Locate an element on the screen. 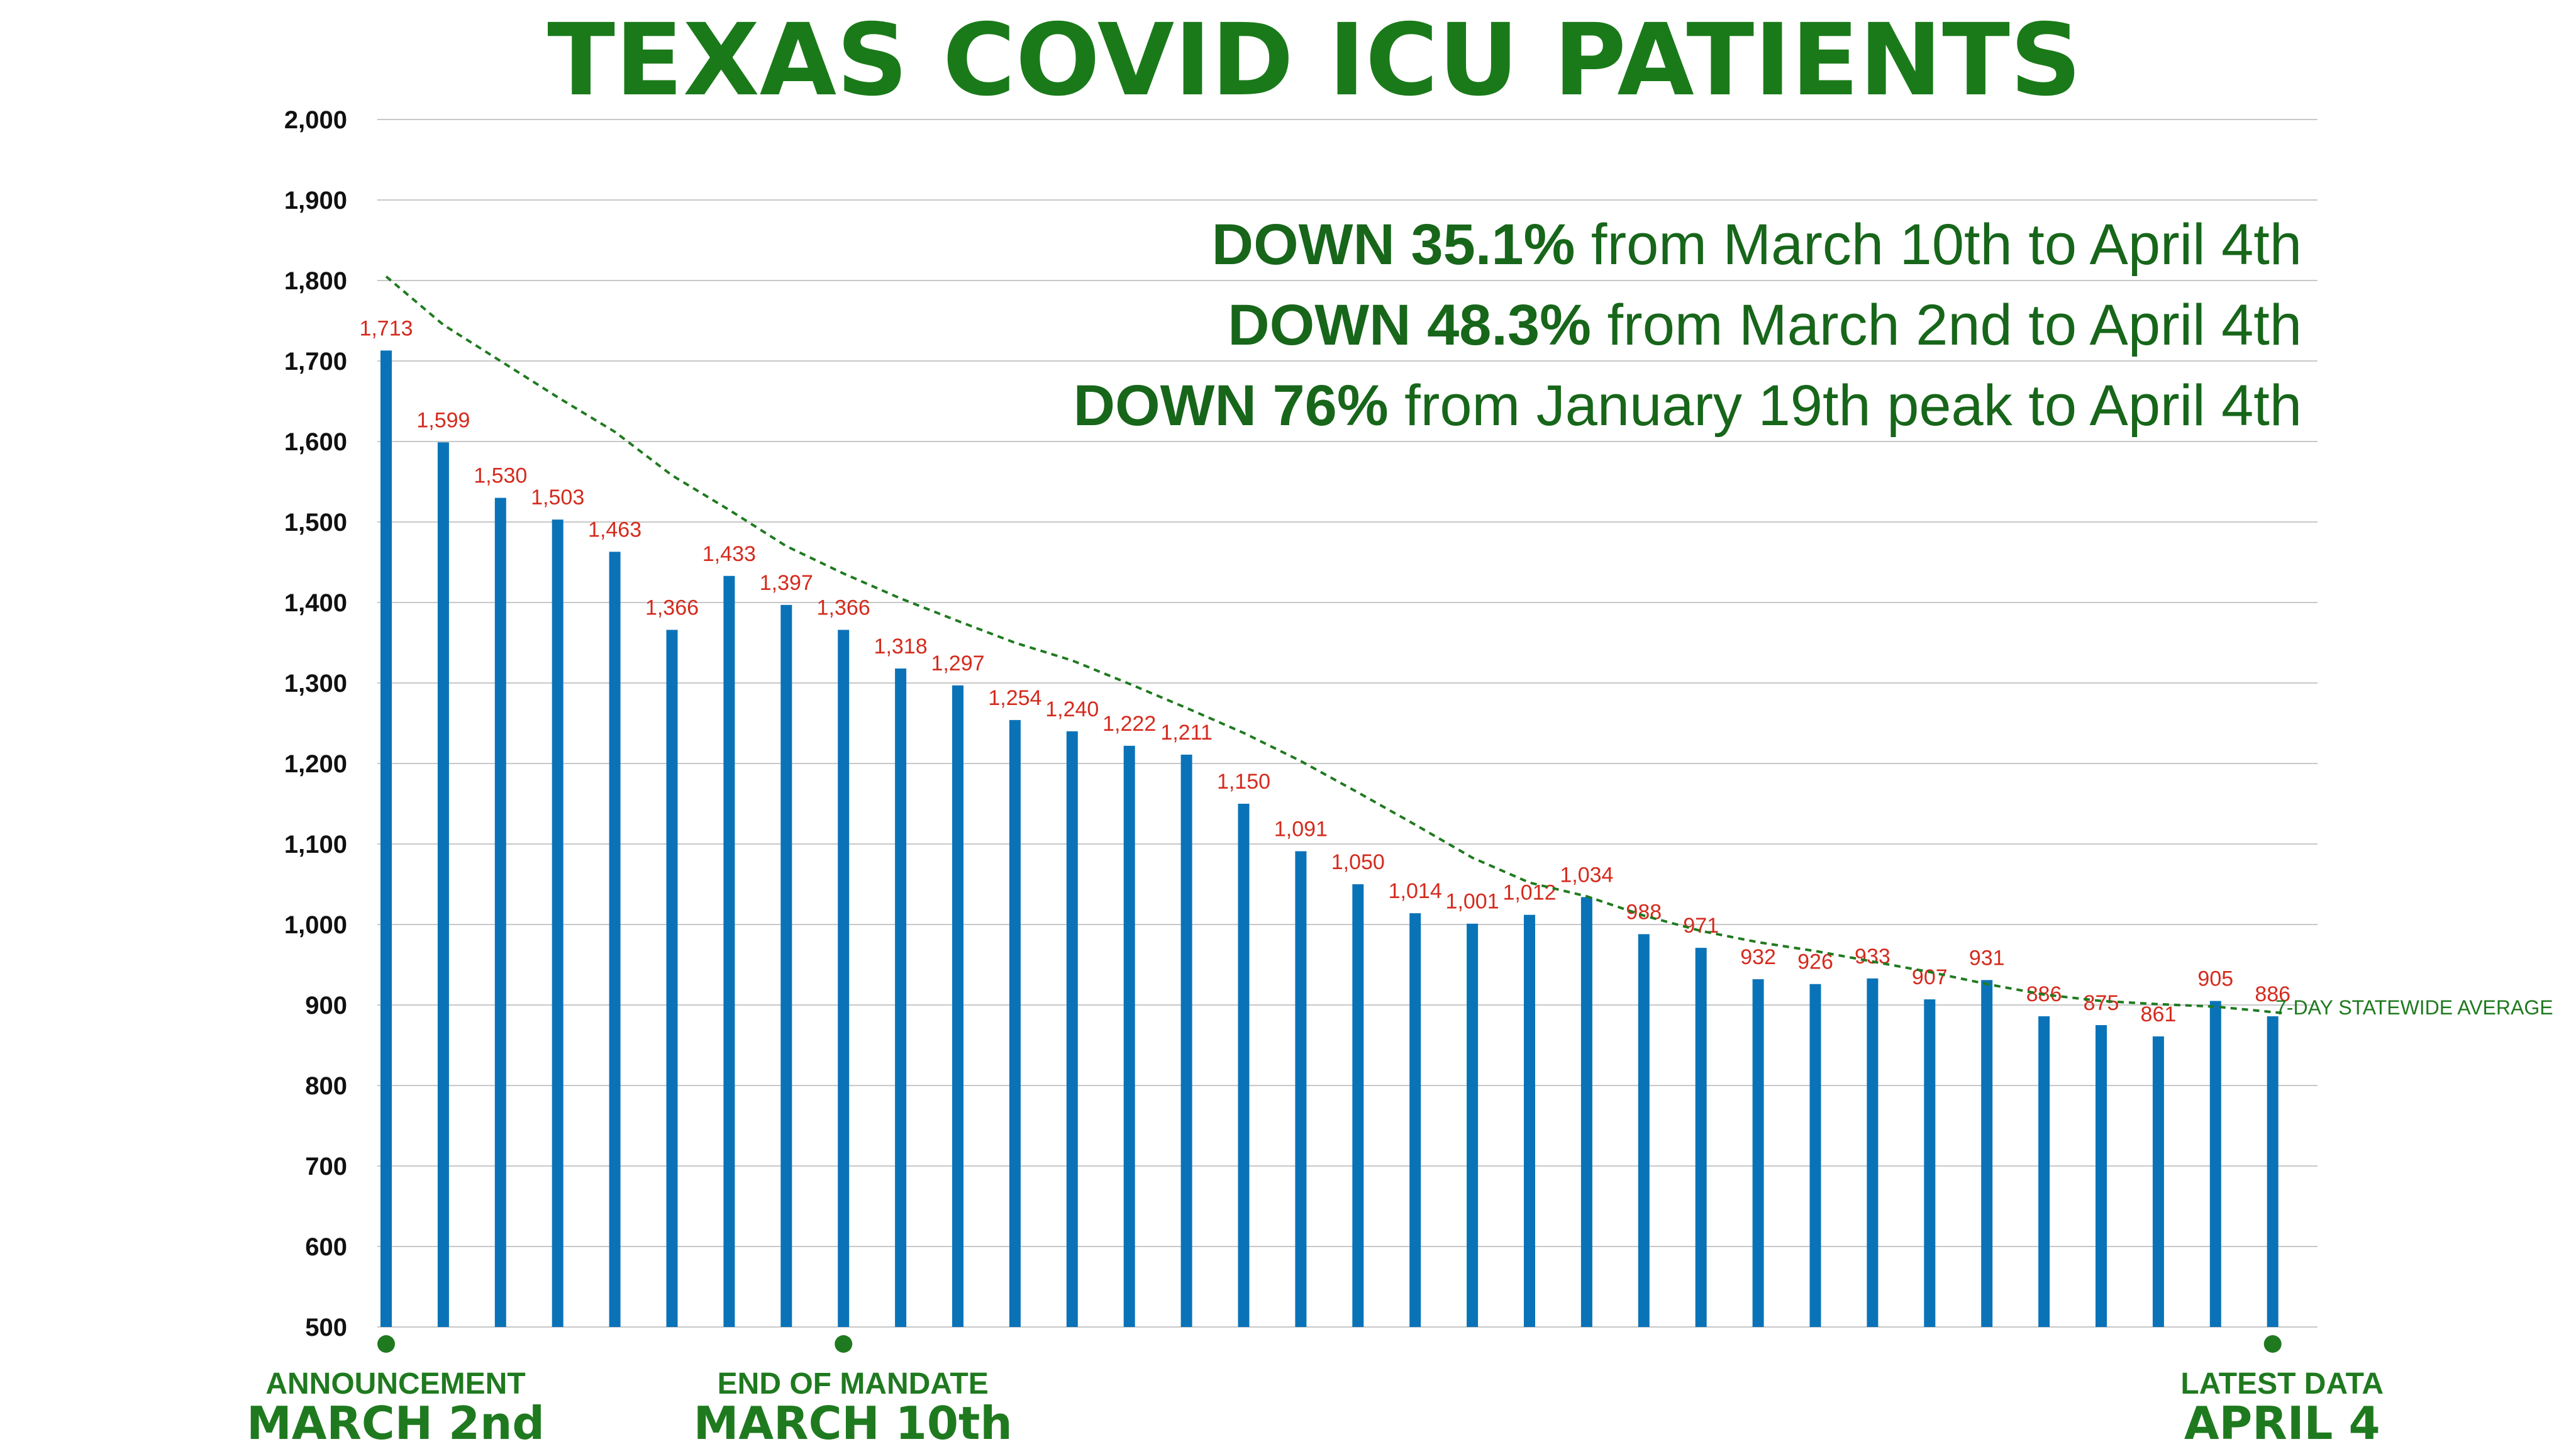 This screenshot has width=2576, height=1449. marker-date: MARCH 2nd is located at coordinates (396, 1423).